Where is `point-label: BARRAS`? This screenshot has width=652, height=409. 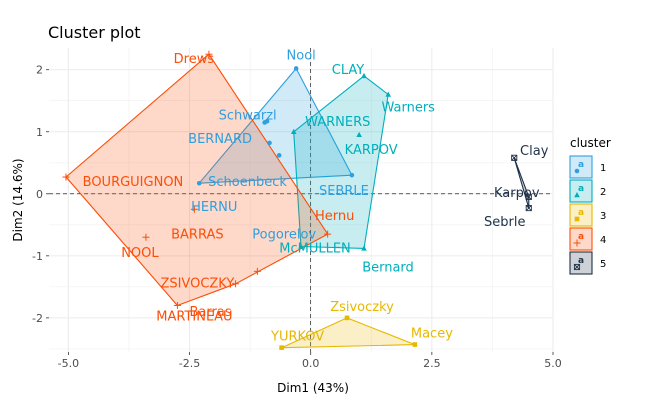
point-label: BARRAS is located at coordinates (197, 234).